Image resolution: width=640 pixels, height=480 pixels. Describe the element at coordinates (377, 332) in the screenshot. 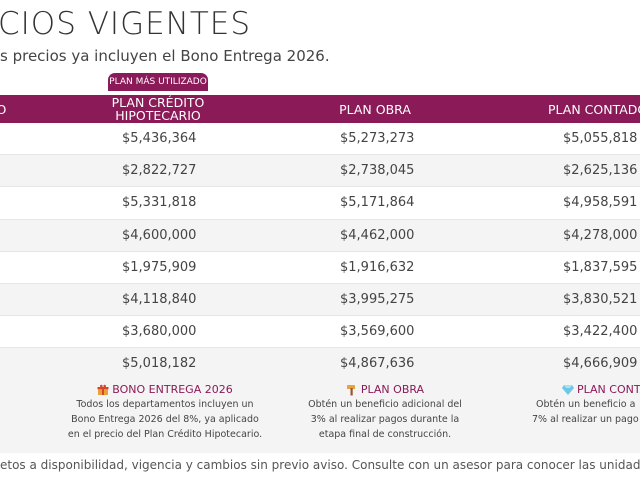

I see `price-obra: $3,569,600` at that location.